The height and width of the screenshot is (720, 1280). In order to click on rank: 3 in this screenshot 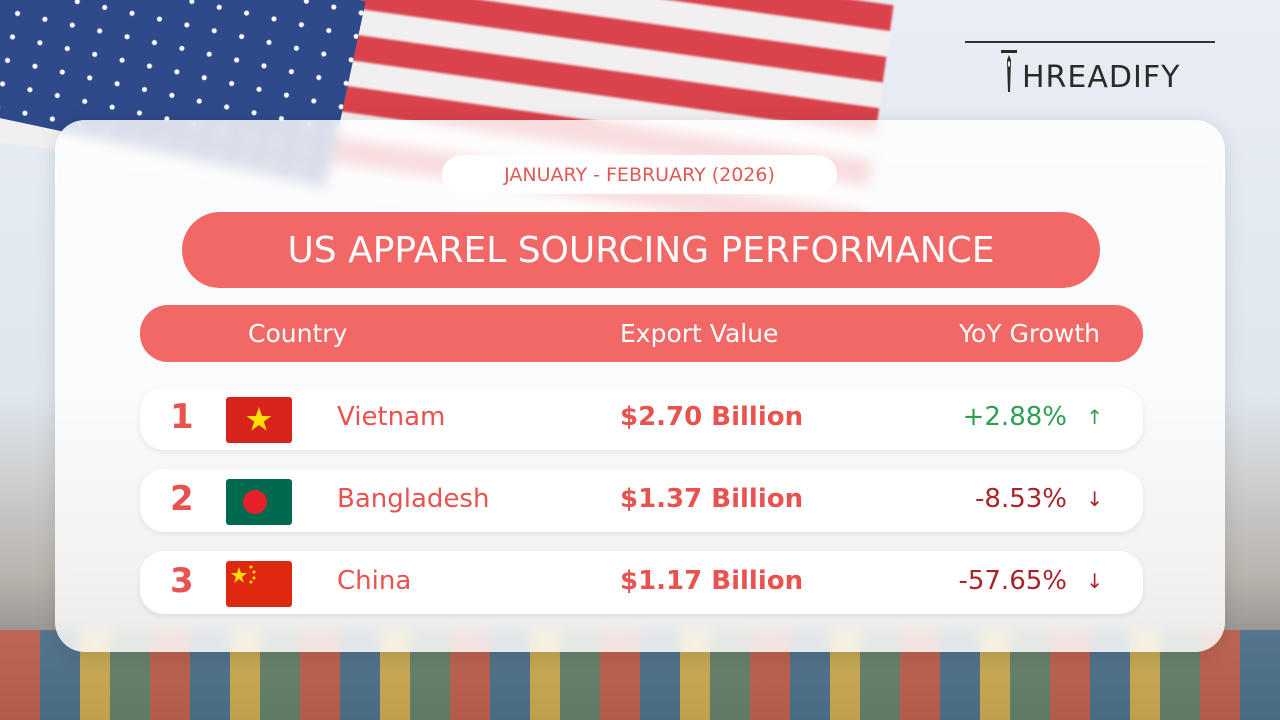, I will do `click(182, 581)`.